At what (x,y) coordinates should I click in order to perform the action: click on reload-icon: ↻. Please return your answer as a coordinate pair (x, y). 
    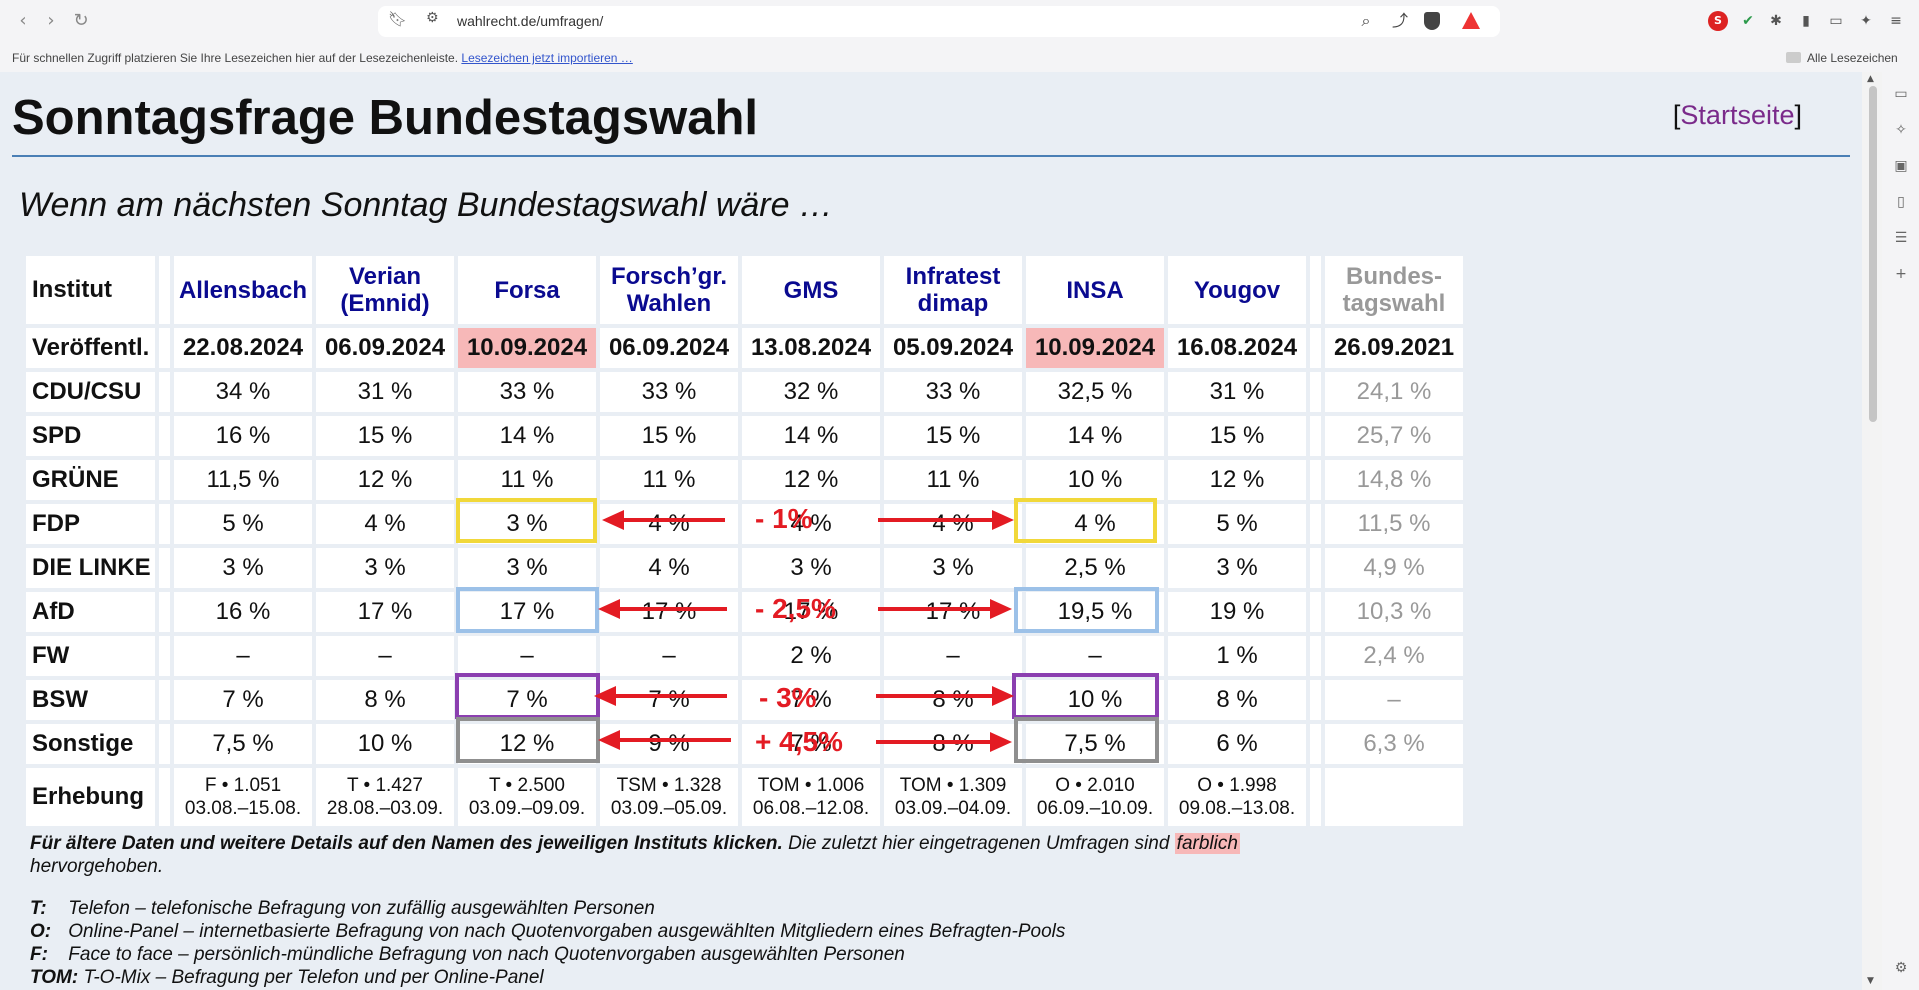
    Looking at the image, I should click on (81, 20).